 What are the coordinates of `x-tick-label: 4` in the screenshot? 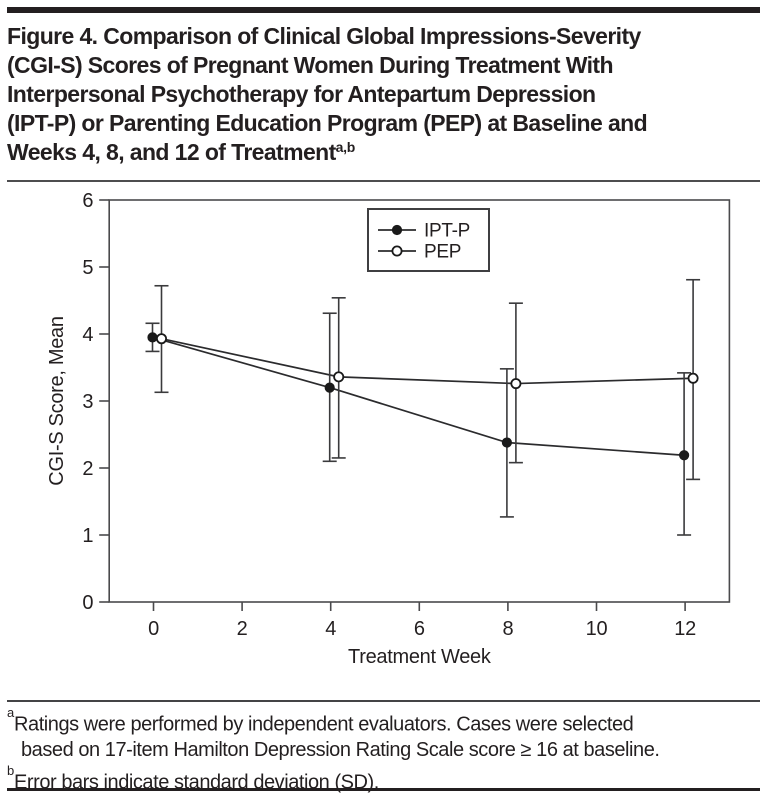 It's located at (330, 629).